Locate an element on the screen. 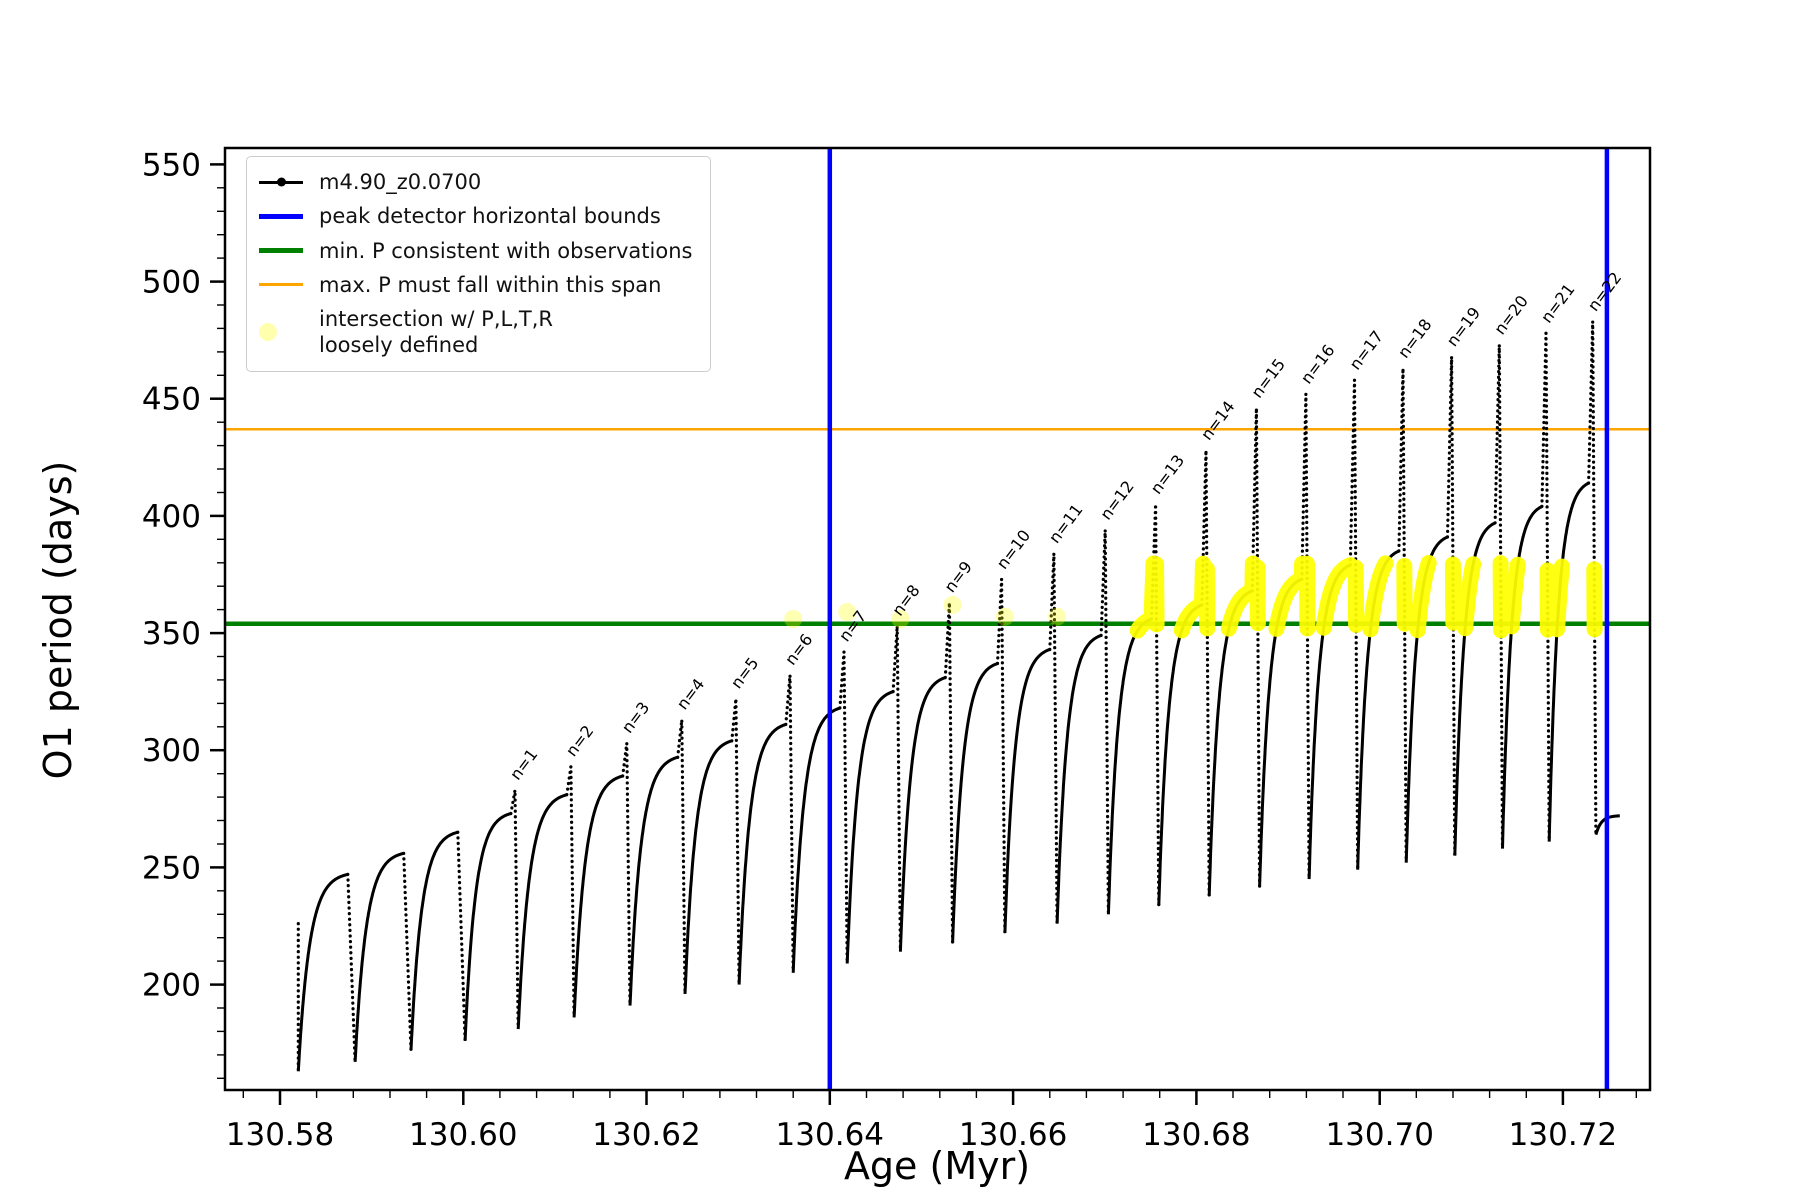 The width and height of the screenshot is (1800, 1200). blue-line-marker-icon is located at coordinates (283, 216).